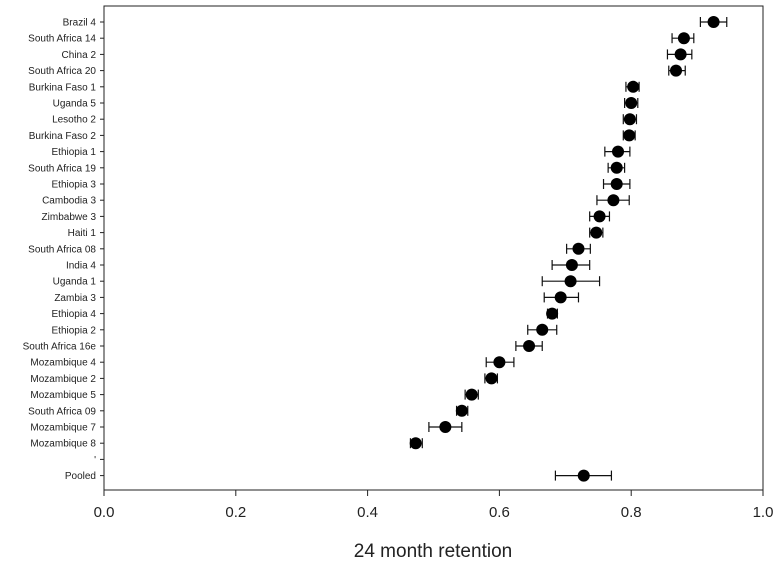 This screenshot has width=780, height=569. I want to click on category-label: South Africa 08, so click(62, 249).